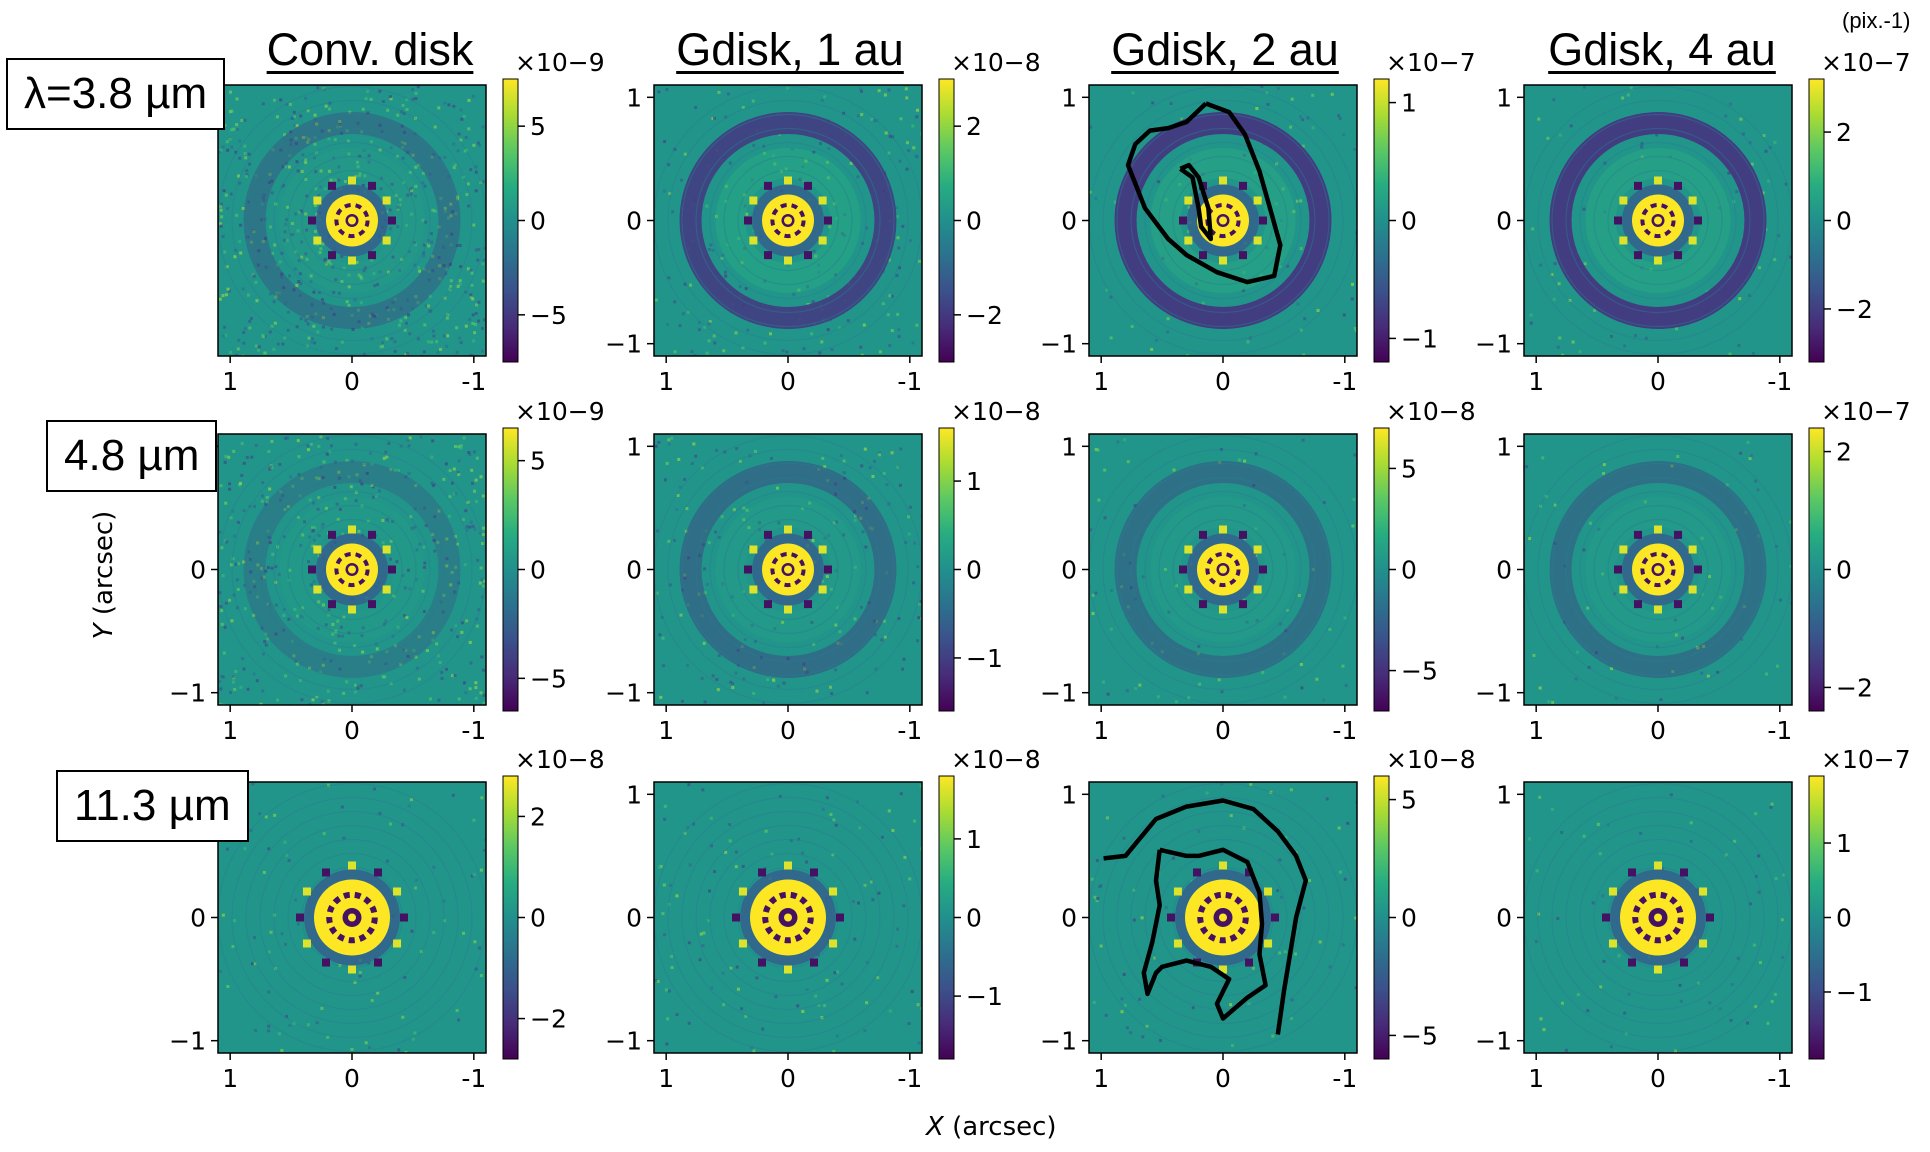 The width and height of the screenshot is (1930, 1152). What do you see at coordinates (1206, 916) in the screenshot?
I see `planet-contour` at bounding box center [1206, 916].